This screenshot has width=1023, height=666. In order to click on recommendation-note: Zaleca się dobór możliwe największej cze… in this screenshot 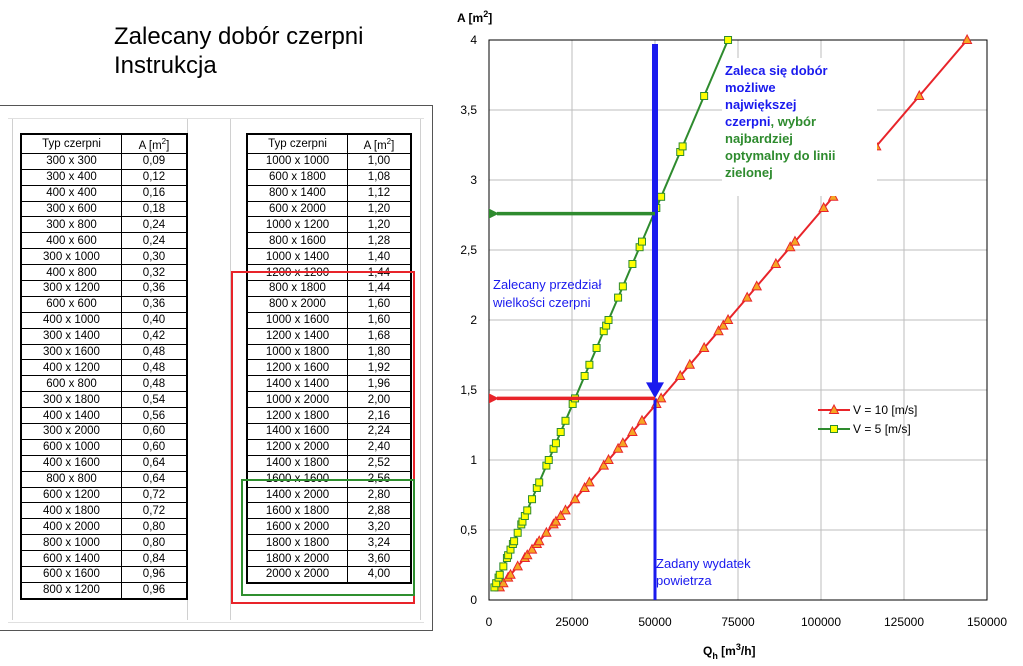, I will do `click(780, 121)`.